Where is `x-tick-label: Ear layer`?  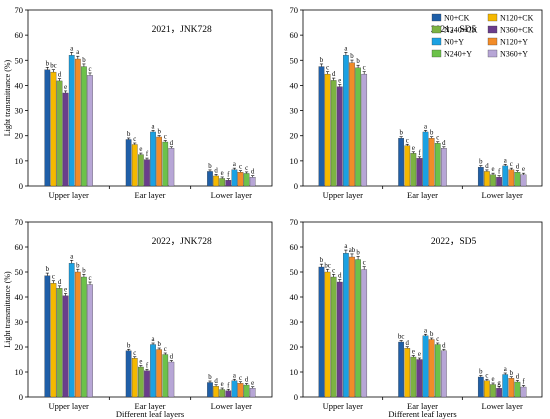 x-tick-label: Ear layer is located at coordinates (150, 195).